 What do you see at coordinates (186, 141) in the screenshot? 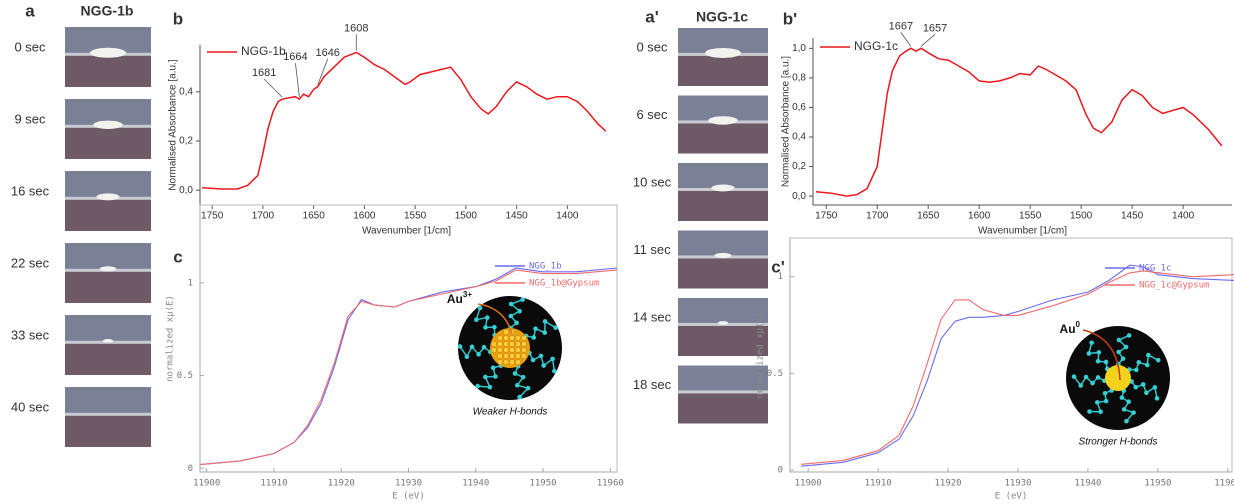
I see `y-tick-label: 0,2` at bounding box center [186, 141].